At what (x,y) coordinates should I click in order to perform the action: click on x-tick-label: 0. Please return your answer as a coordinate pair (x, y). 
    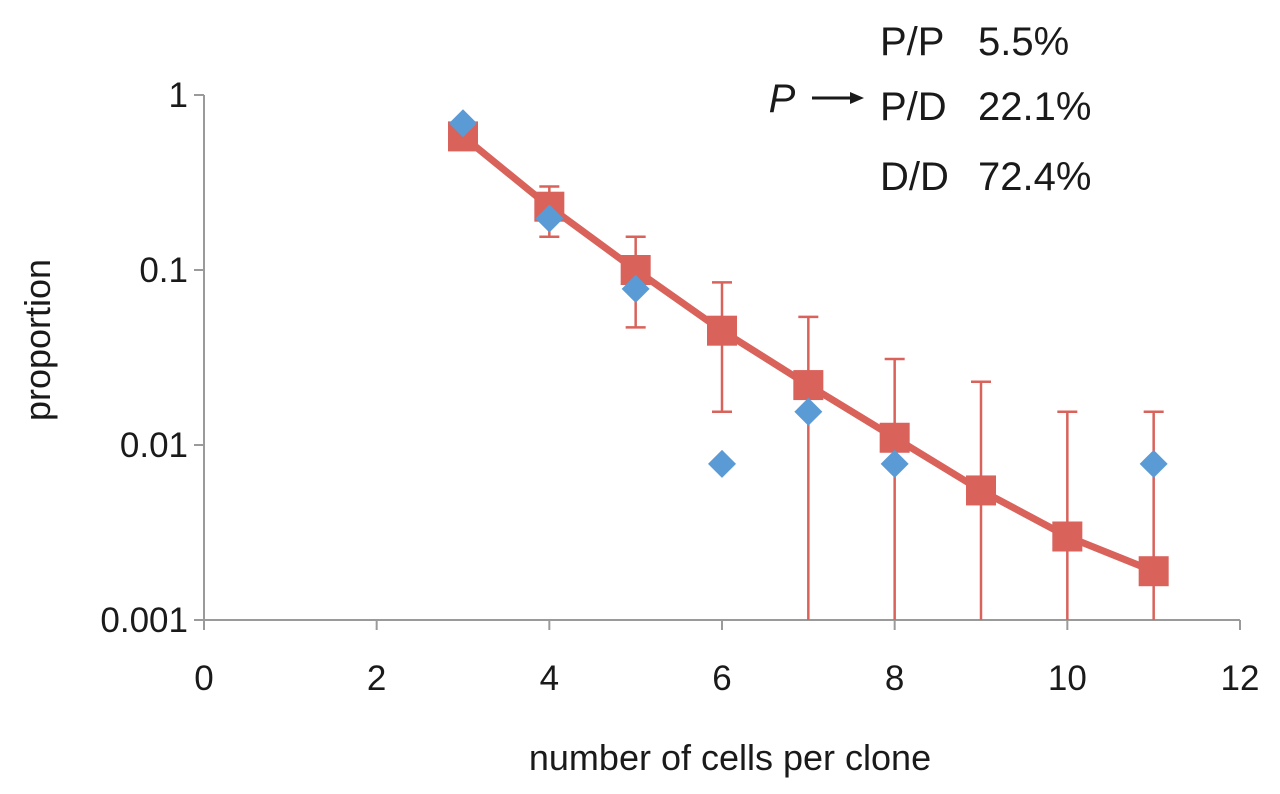
    Looking at the image, I should click on (203, 678).